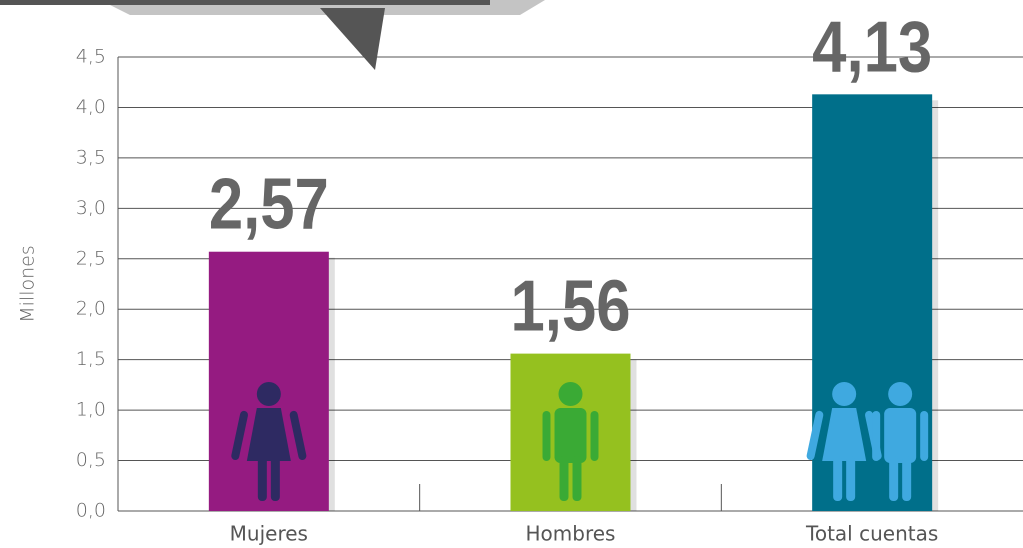 The image size is (1023, 548). Describe the element at coordinates (91, 208) in the screenshot. I see `y-tick-label: 3,0` at that location.